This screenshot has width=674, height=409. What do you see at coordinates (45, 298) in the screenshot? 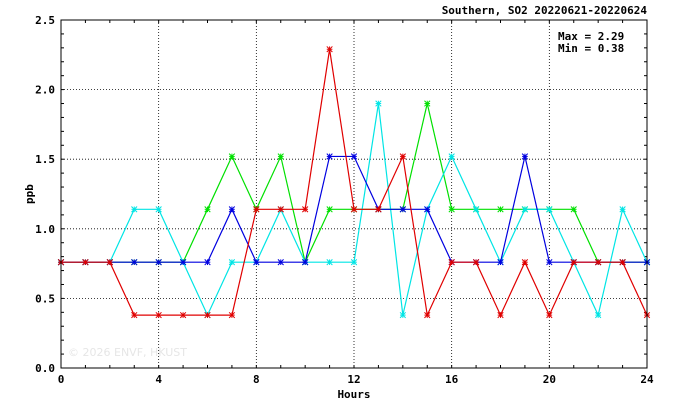
I see `y-tick-label: 0.5` at bounding box center [45, 298].